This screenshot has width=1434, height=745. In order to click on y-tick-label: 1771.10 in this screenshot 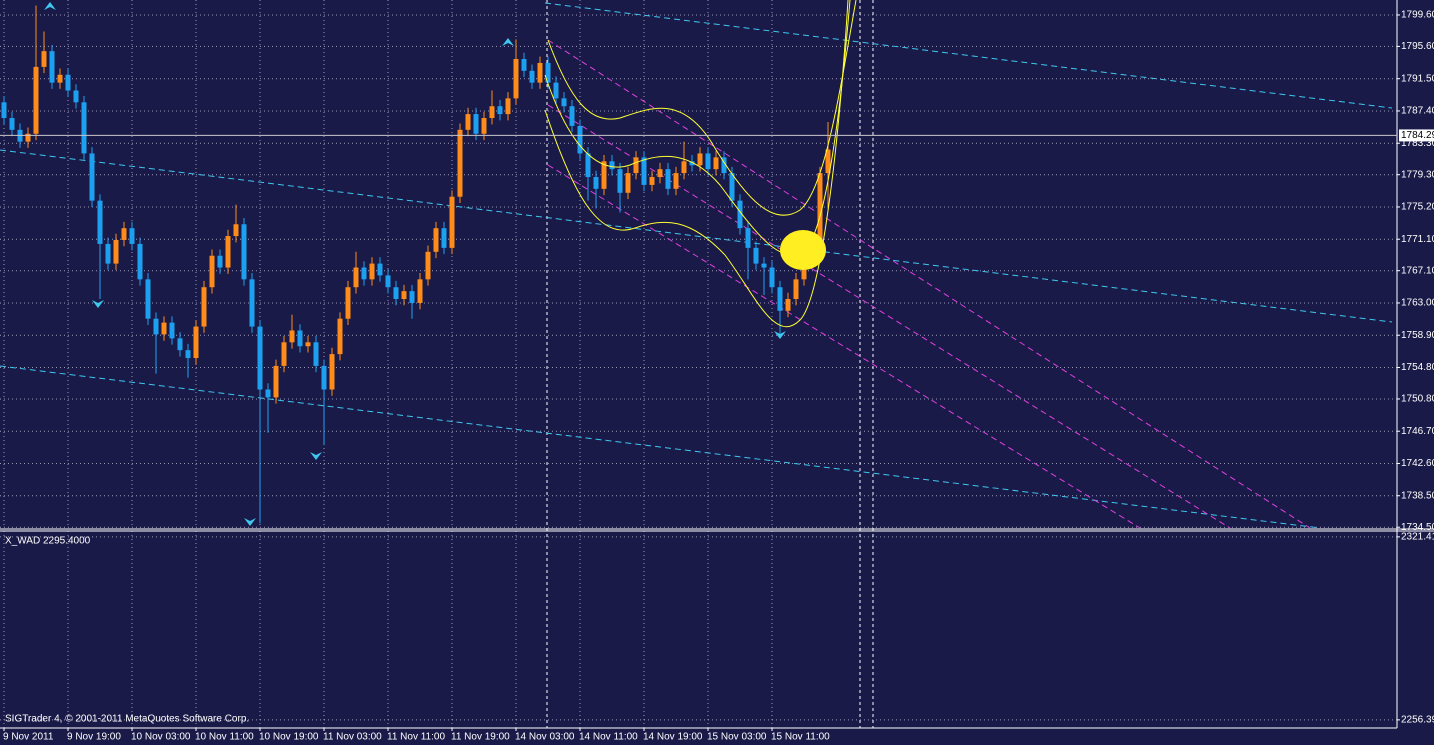, I will do `click(1417, 239)`.